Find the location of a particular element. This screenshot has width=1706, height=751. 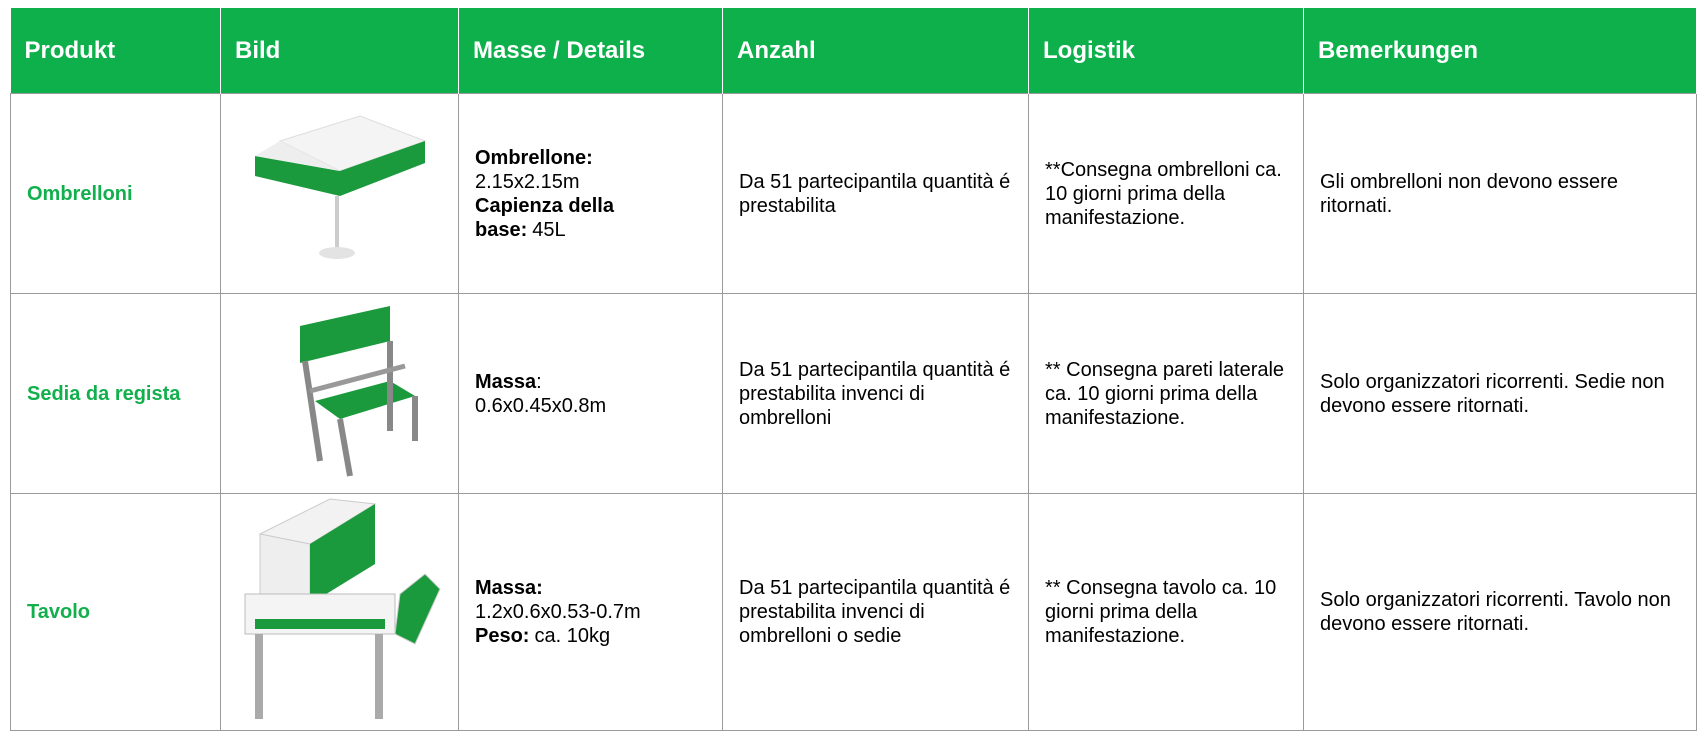

table-image is located at coordinates (342, 608).